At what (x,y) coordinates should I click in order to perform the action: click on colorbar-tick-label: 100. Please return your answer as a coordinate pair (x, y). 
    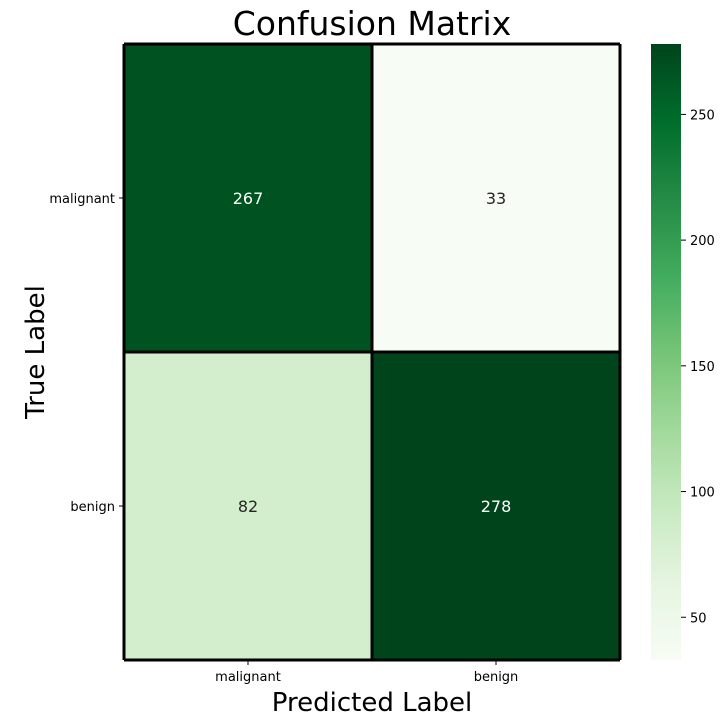
    Looking at the image, I should click on (702, 493).